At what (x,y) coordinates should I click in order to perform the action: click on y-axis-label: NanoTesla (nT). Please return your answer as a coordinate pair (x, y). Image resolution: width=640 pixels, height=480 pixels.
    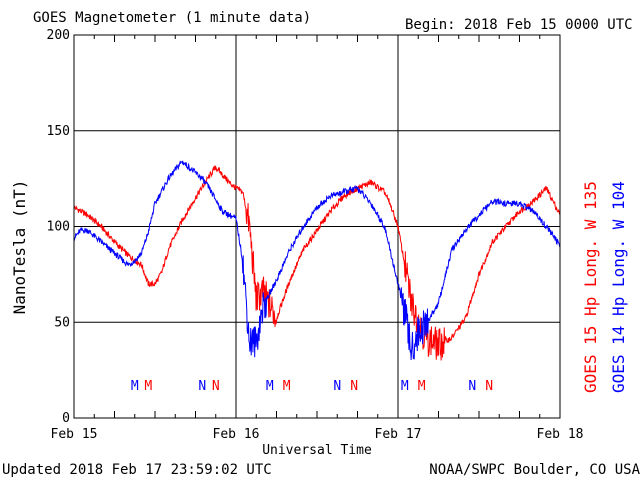
    Looking at the image, I should click on (19, 247).